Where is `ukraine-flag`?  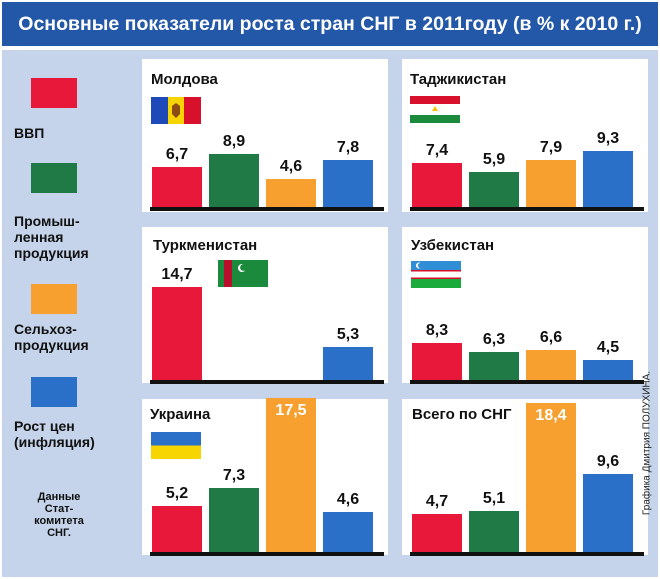
ukraine-flag is located at coordinates (176, 445).